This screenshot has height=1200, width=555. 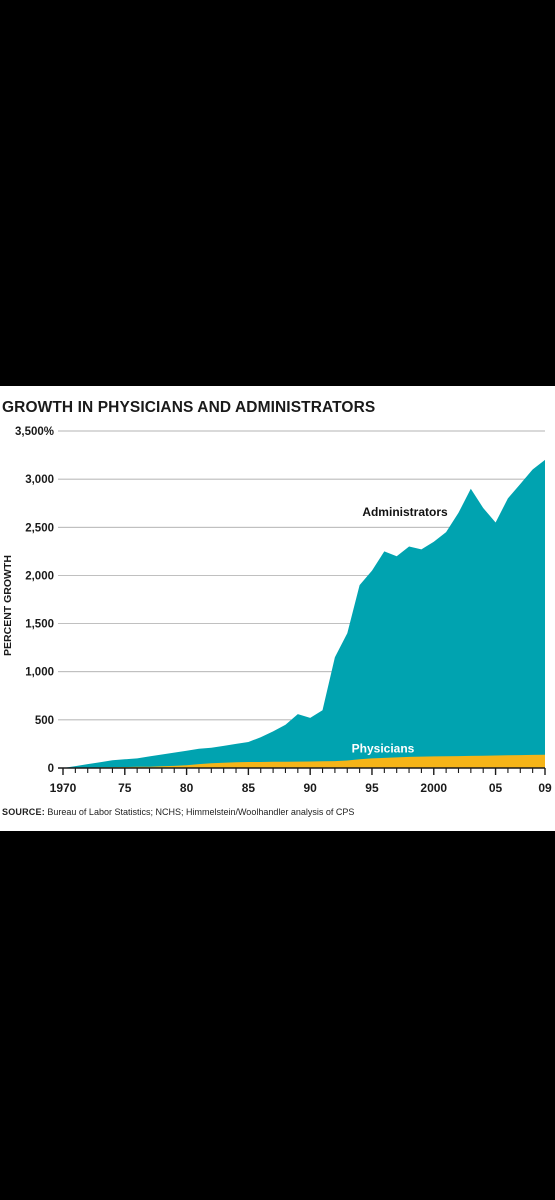 I want to click on x-tick-label: 1970, so click(x=63, y=788).